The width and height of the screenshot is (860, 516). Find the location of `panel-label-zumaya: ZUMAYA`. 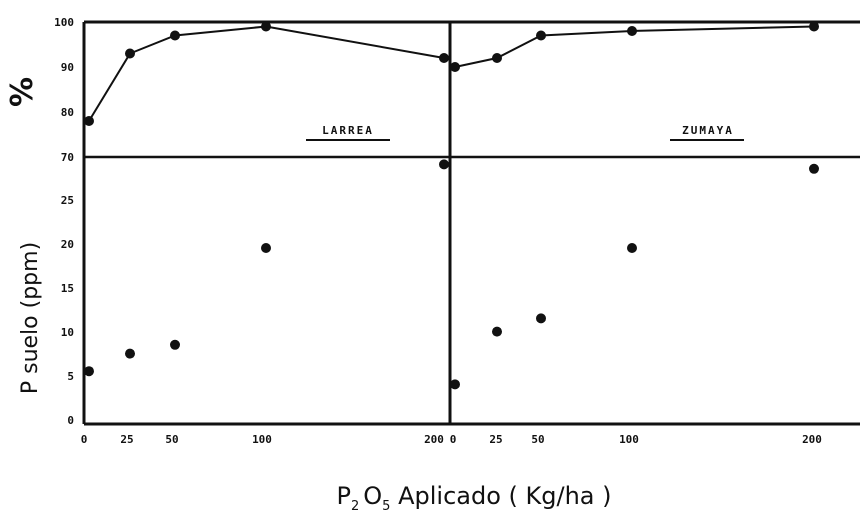

panel-label-zumaya: ZUMAYA is located at coordinates (707, 132).